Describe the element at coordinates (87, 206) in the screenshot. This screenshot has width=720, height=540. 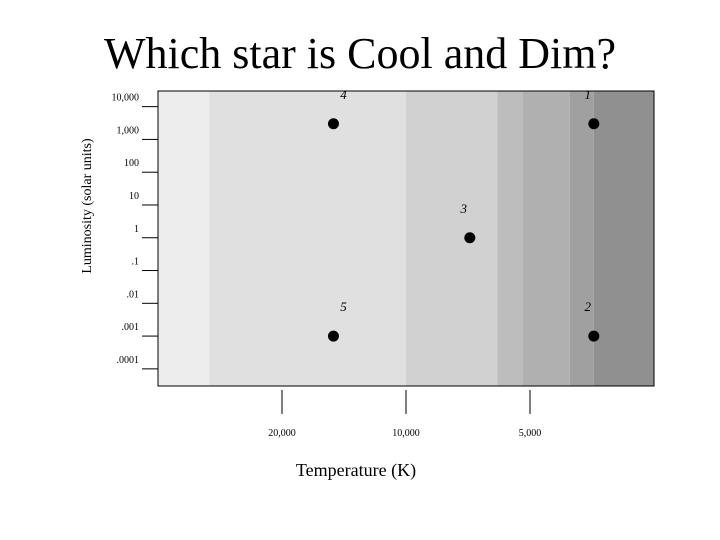
I see `y-axis-label: Luminosity (solar units)` at that location.